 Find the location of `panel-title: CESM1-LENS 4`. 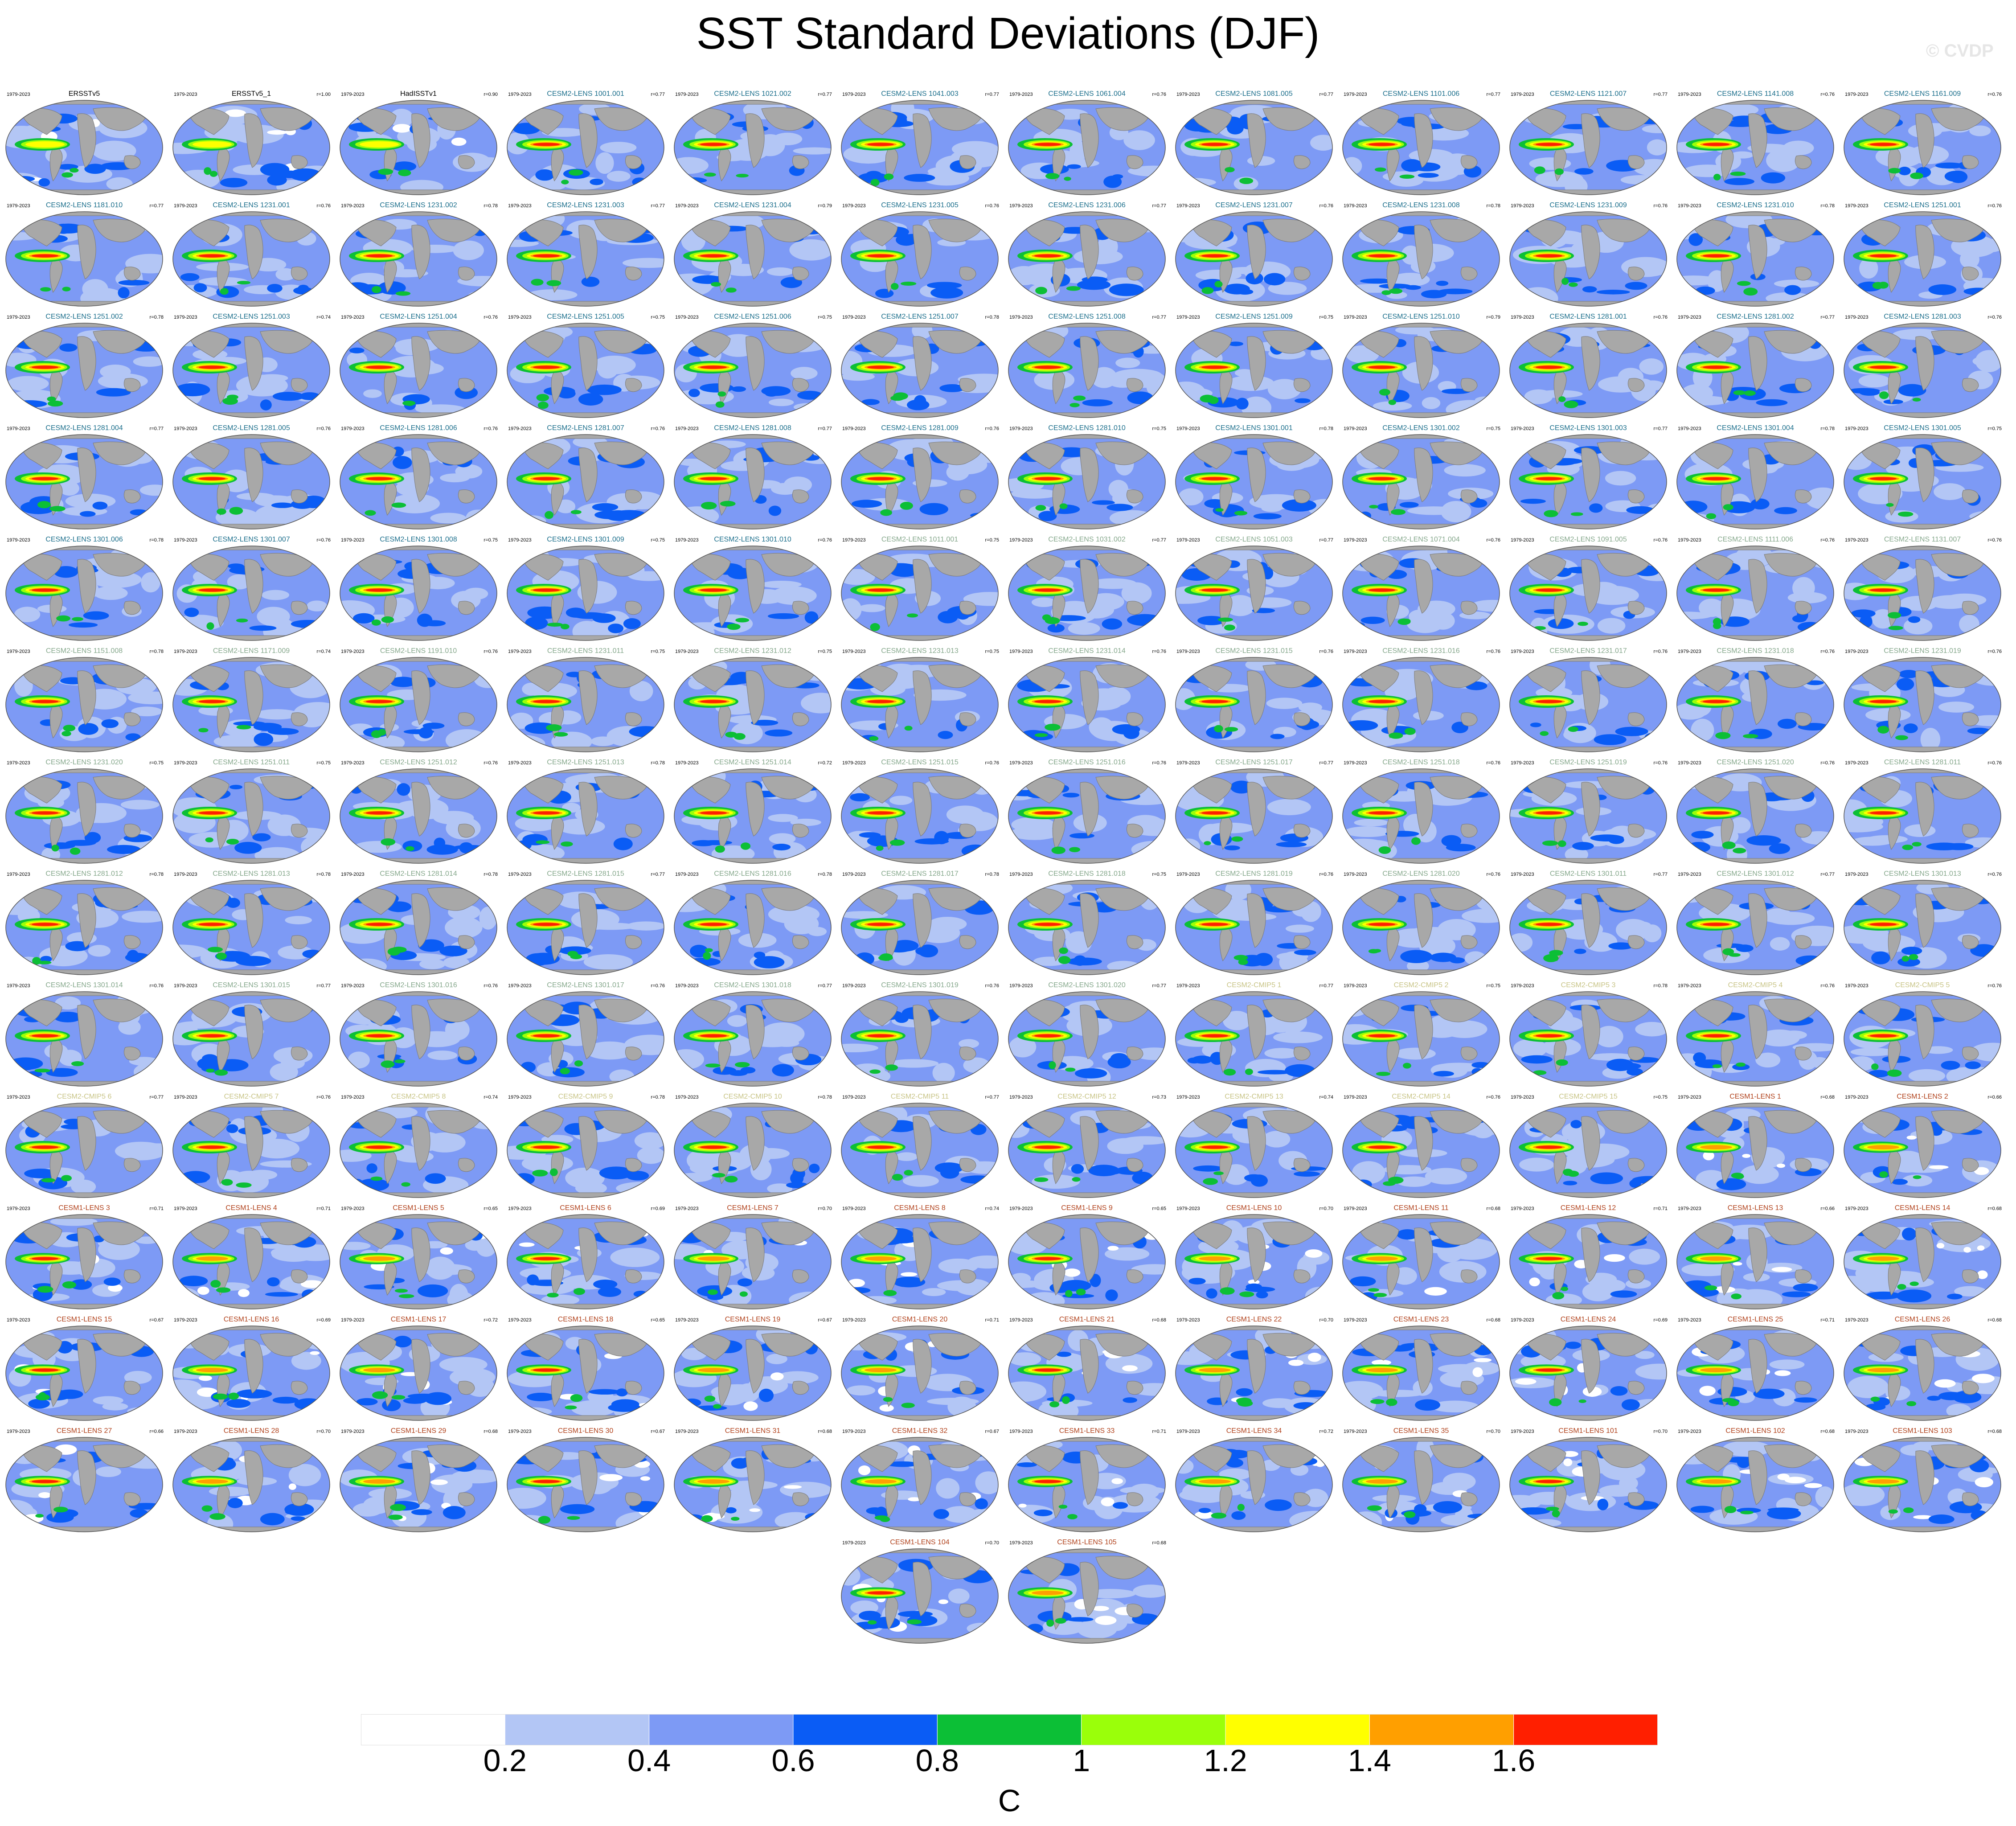

panel-title: CESM1-LENS 4 is located at coordinates (251, 1208).